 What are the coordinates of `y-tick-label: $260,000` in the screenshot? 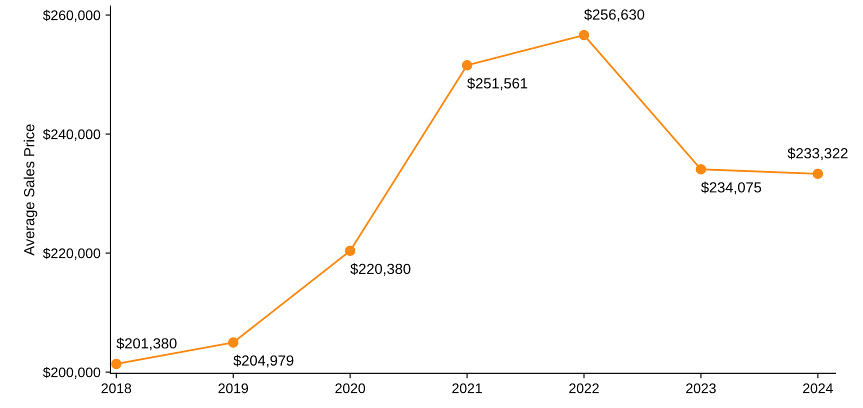 It's located at (71, 16).